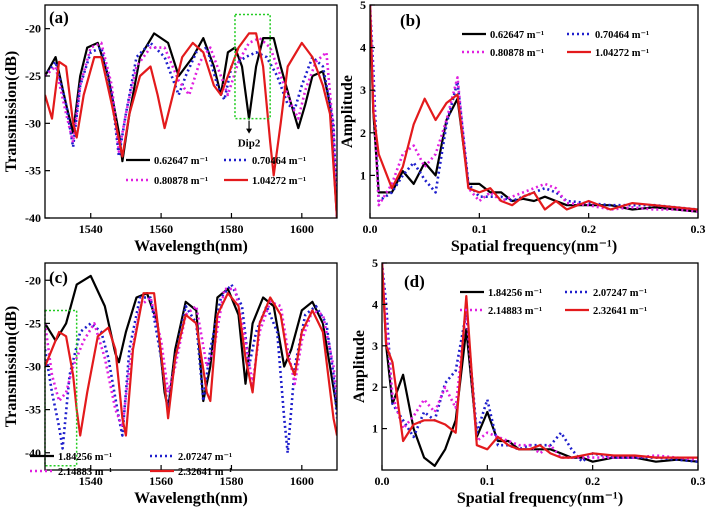 Image resolution: width=710 pixels, height=518 pixels. Describe the element at coordinates (59, 17) in the screenshot. I see `panel-label: (a)` at that location.